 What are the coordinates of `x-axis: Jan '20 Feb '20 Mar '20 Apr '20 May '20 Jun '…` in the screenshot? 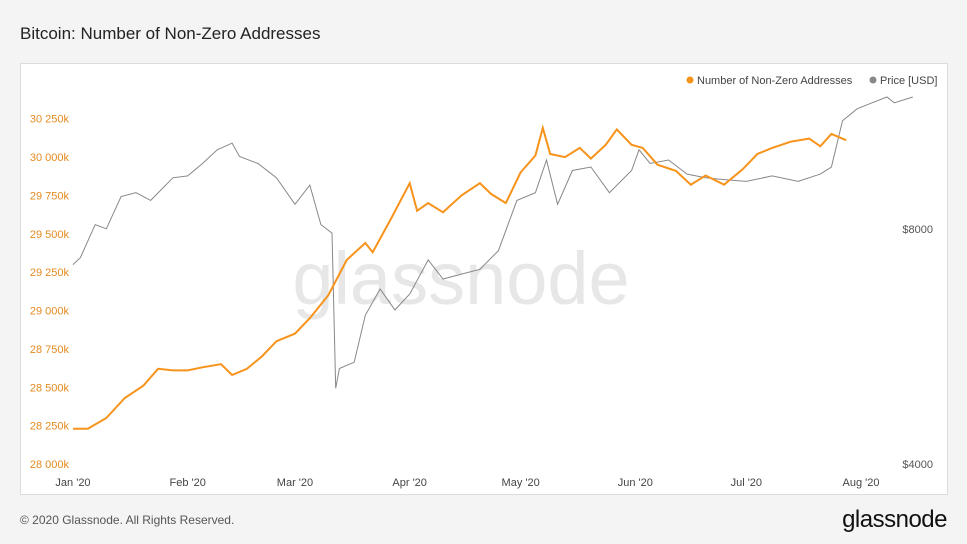 It's located at (467, 483).